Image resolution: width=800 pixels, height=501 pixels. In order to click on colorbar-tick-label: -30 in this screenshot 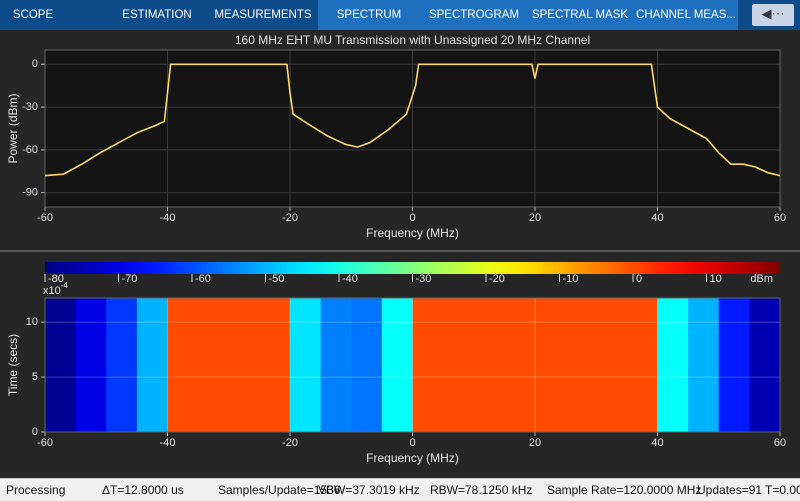, I will do `click(424, 279)`.